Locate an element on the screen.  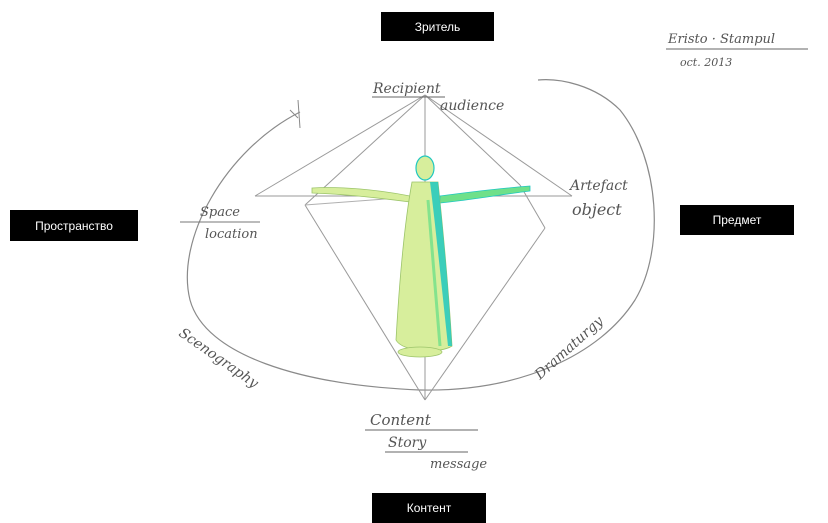
signature-line1: Eristo · Stampul is located at coordinates (721, 39).